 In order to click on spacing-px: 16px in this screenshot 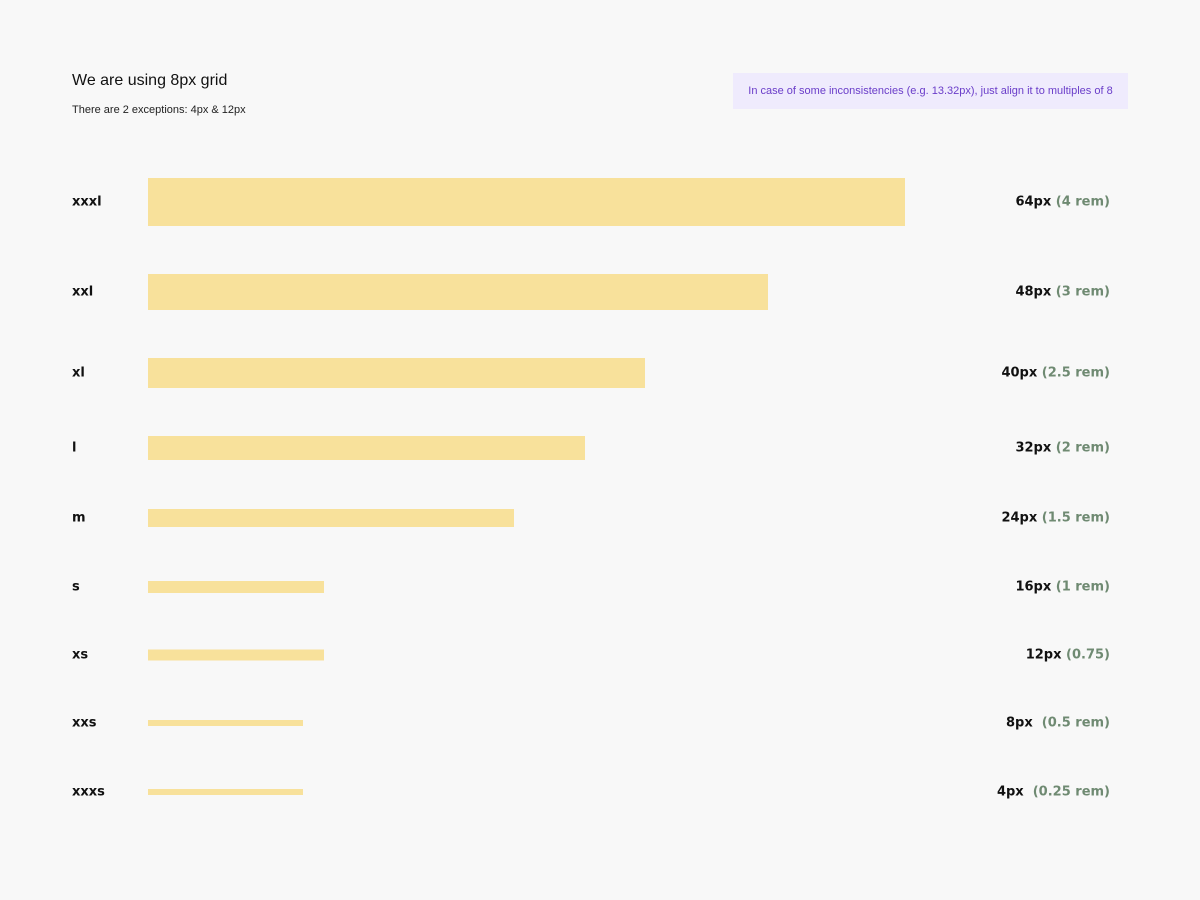, I will do `click(1033, 587)`.